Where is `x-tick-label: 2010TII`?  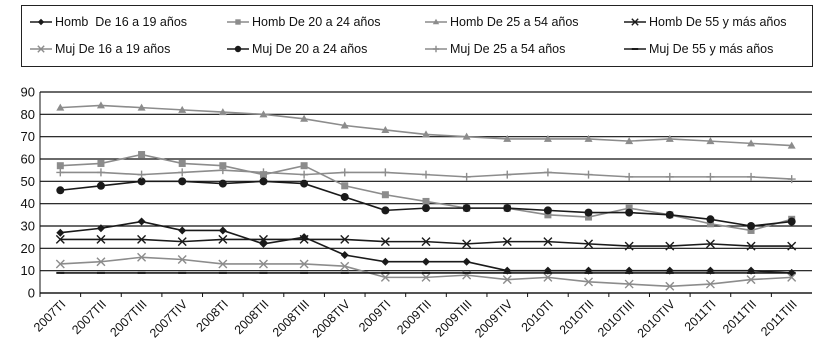
x-tick-label: 2010TII is located at coordinates (577, 317).